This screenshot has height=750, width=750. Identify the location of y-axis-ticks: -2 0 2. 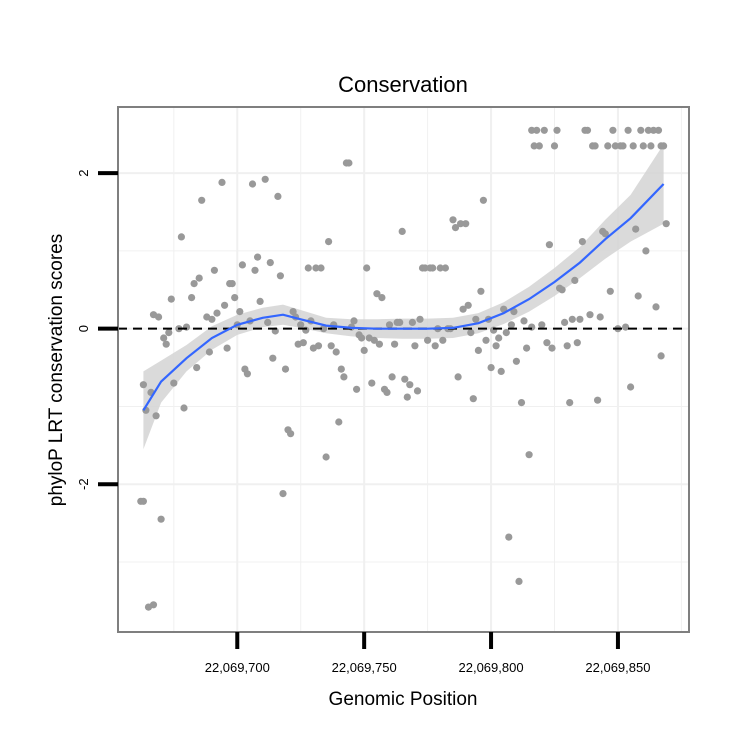
(97, 329).